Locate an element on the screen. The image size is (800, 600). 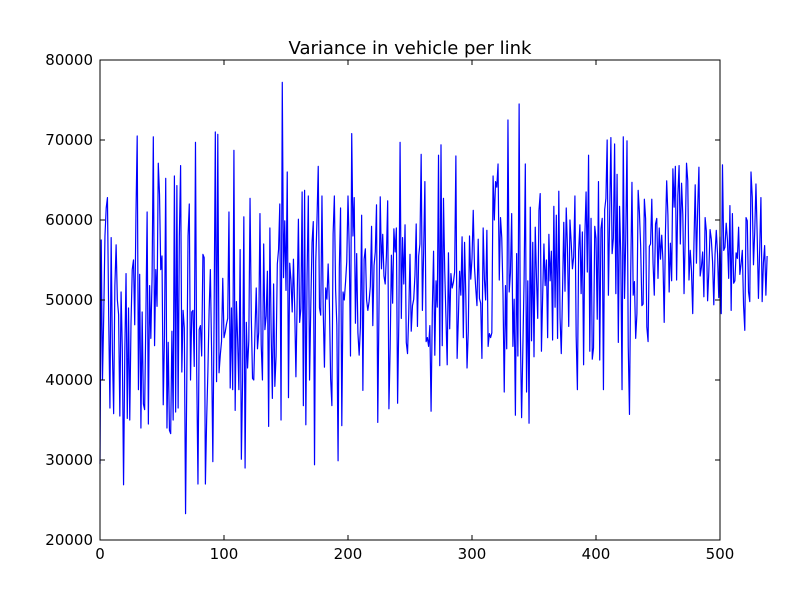
chart-title: Variance in vehicle per link is located at coordinates (410, 48).